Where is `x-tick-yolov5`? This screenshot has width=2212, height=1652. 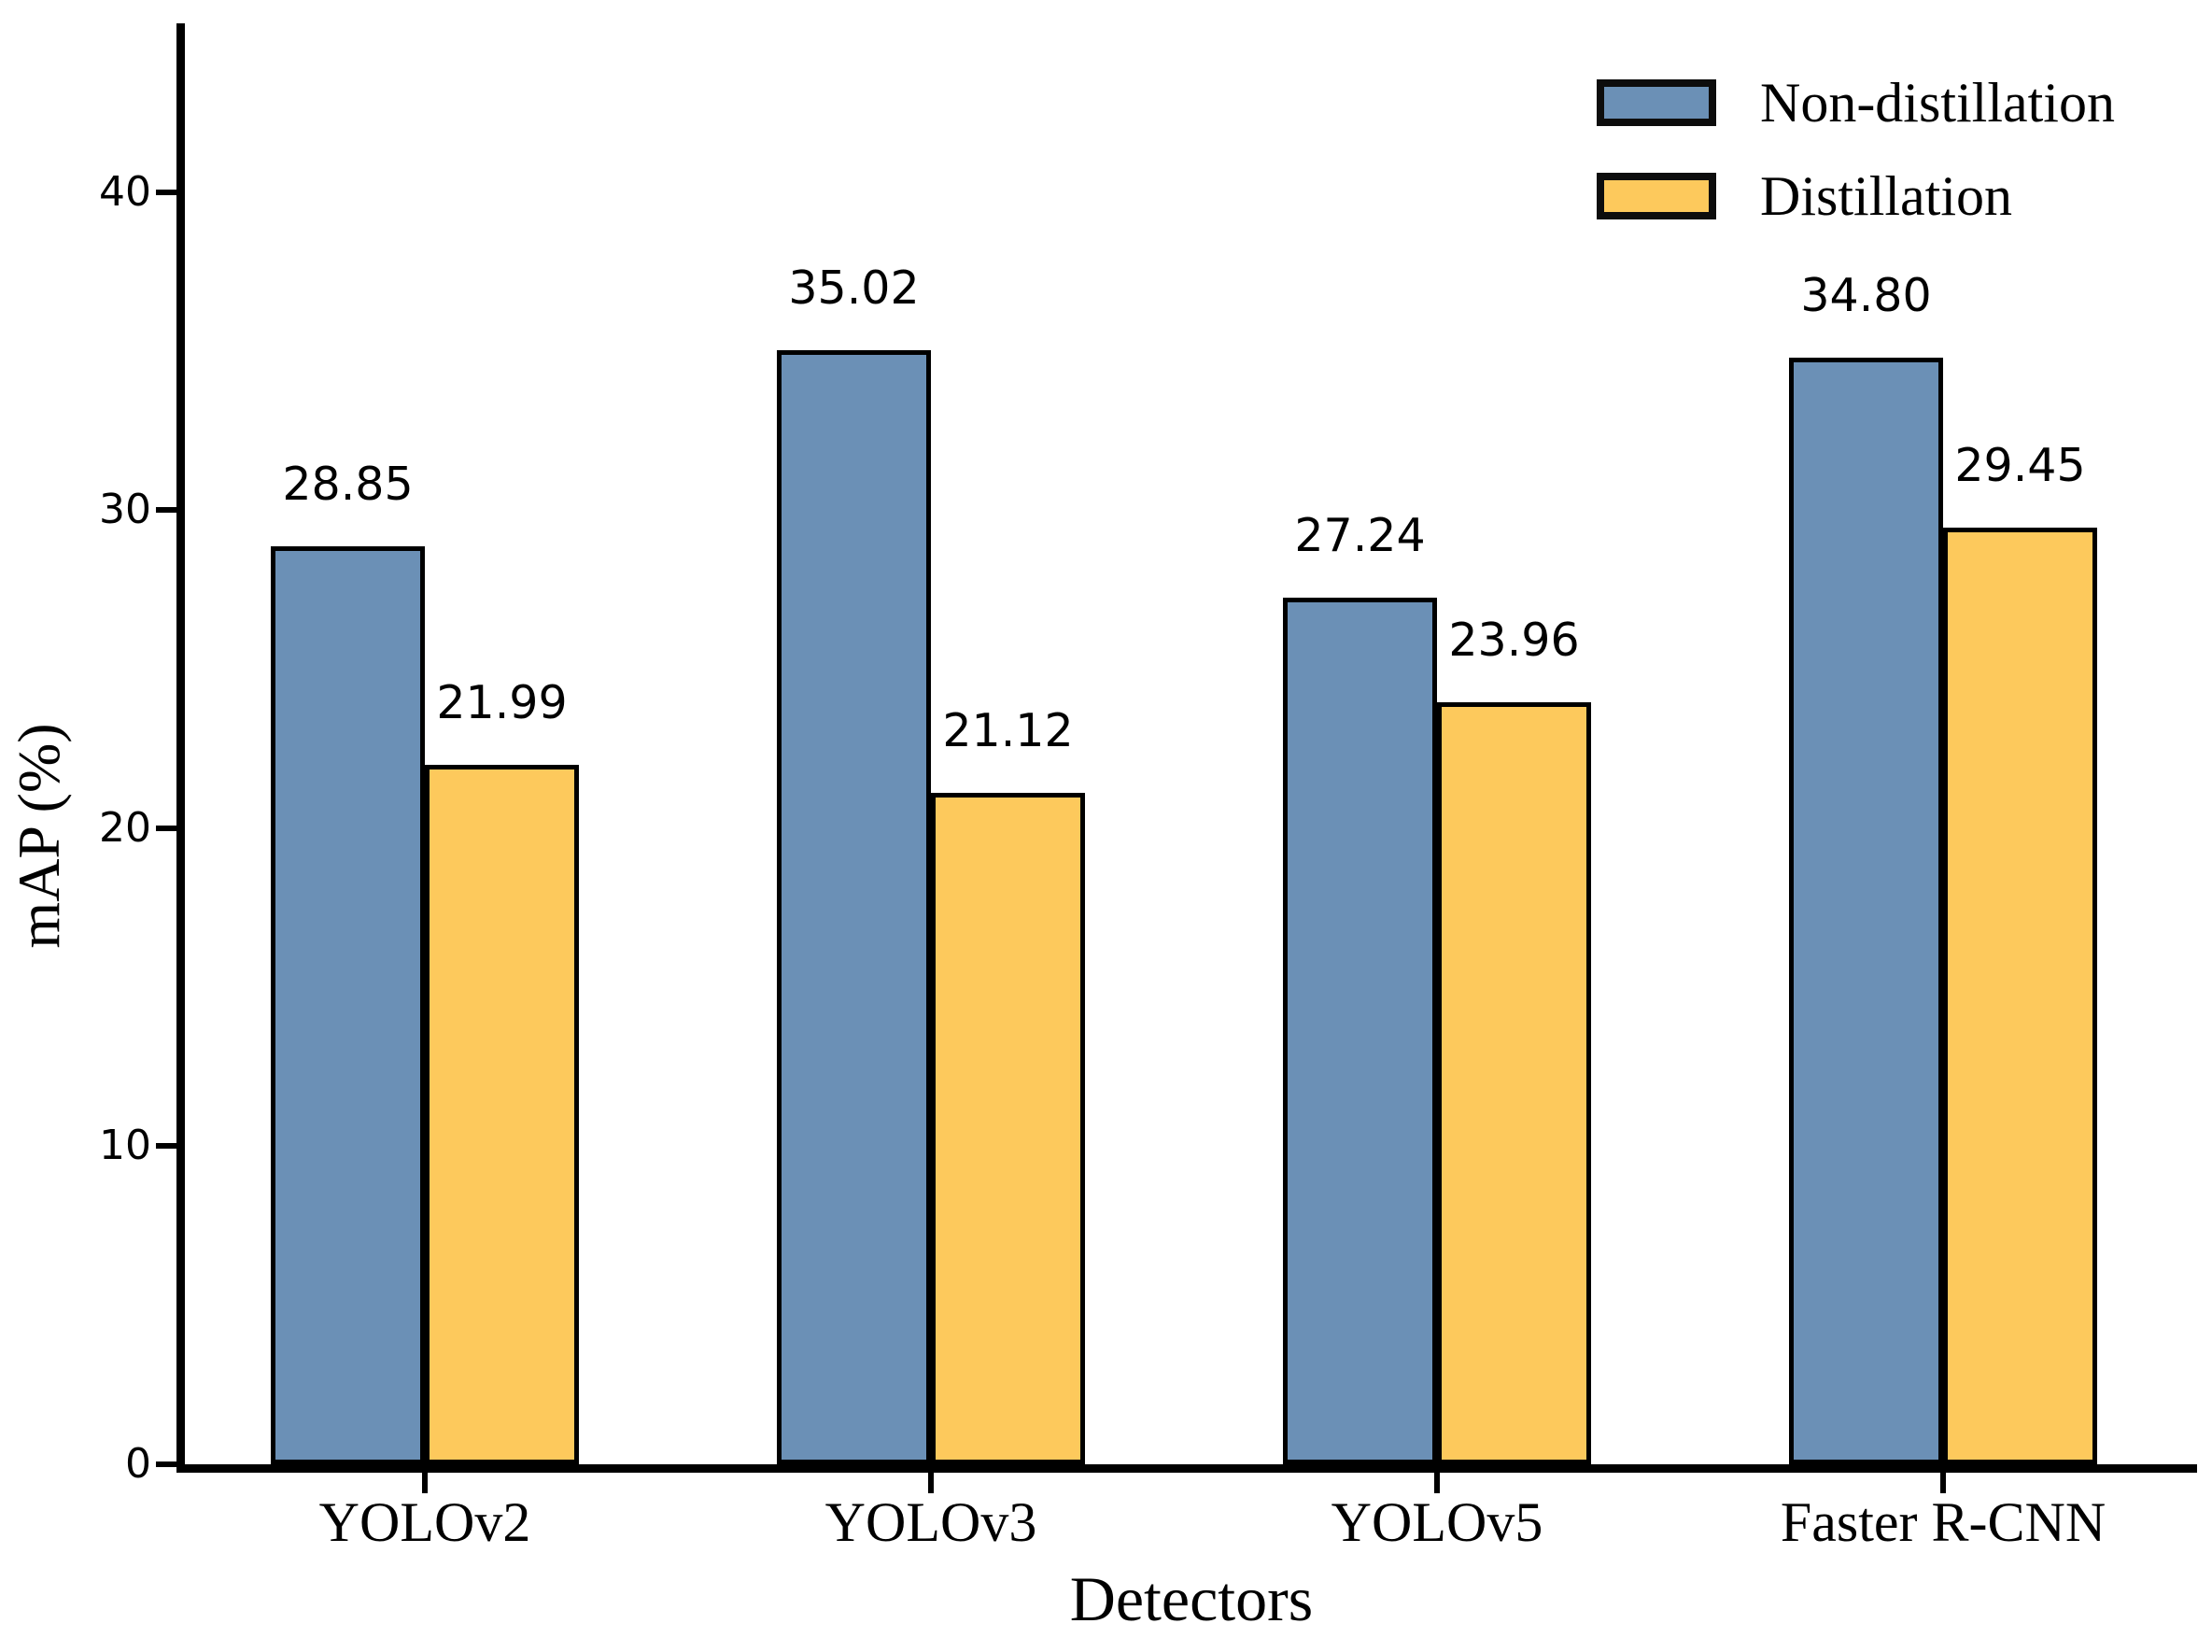
x-tick-yolov5 is located at coordinates (1437, 1483).